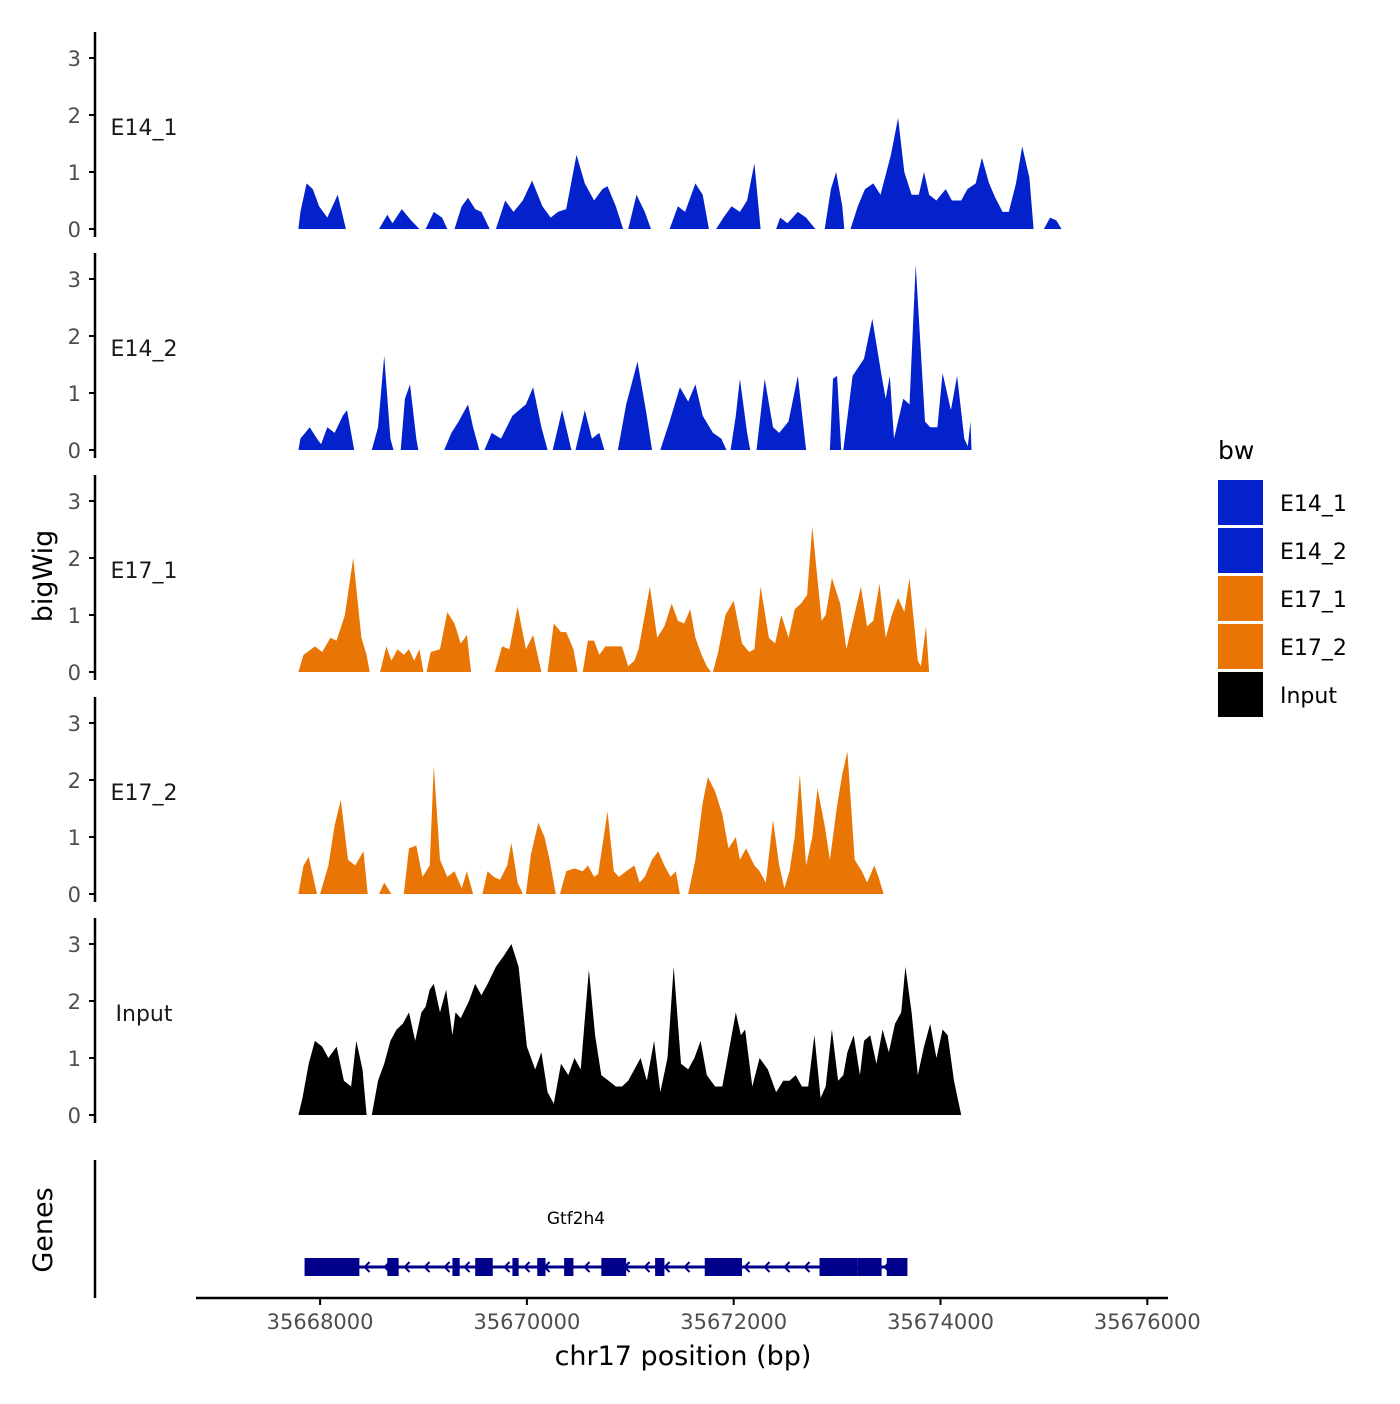 The width and height of the screenshot is (1400, 1404). I want to click on gene-name-label: Gtf2h4, so click(576, 1219).